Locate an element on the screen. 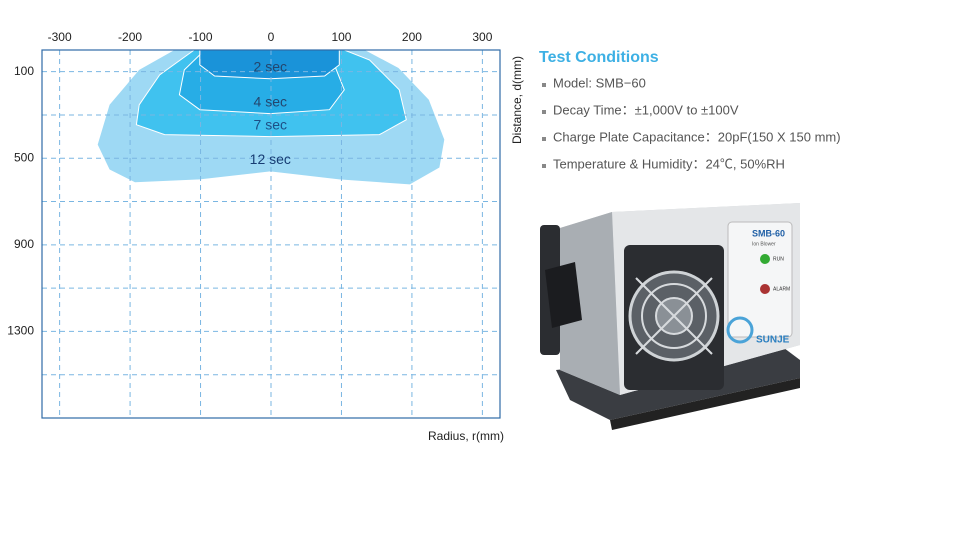 The height and width of the screenshot is (540, 980). conditions-title: Test Conditions is located at coordinates (599, 57).